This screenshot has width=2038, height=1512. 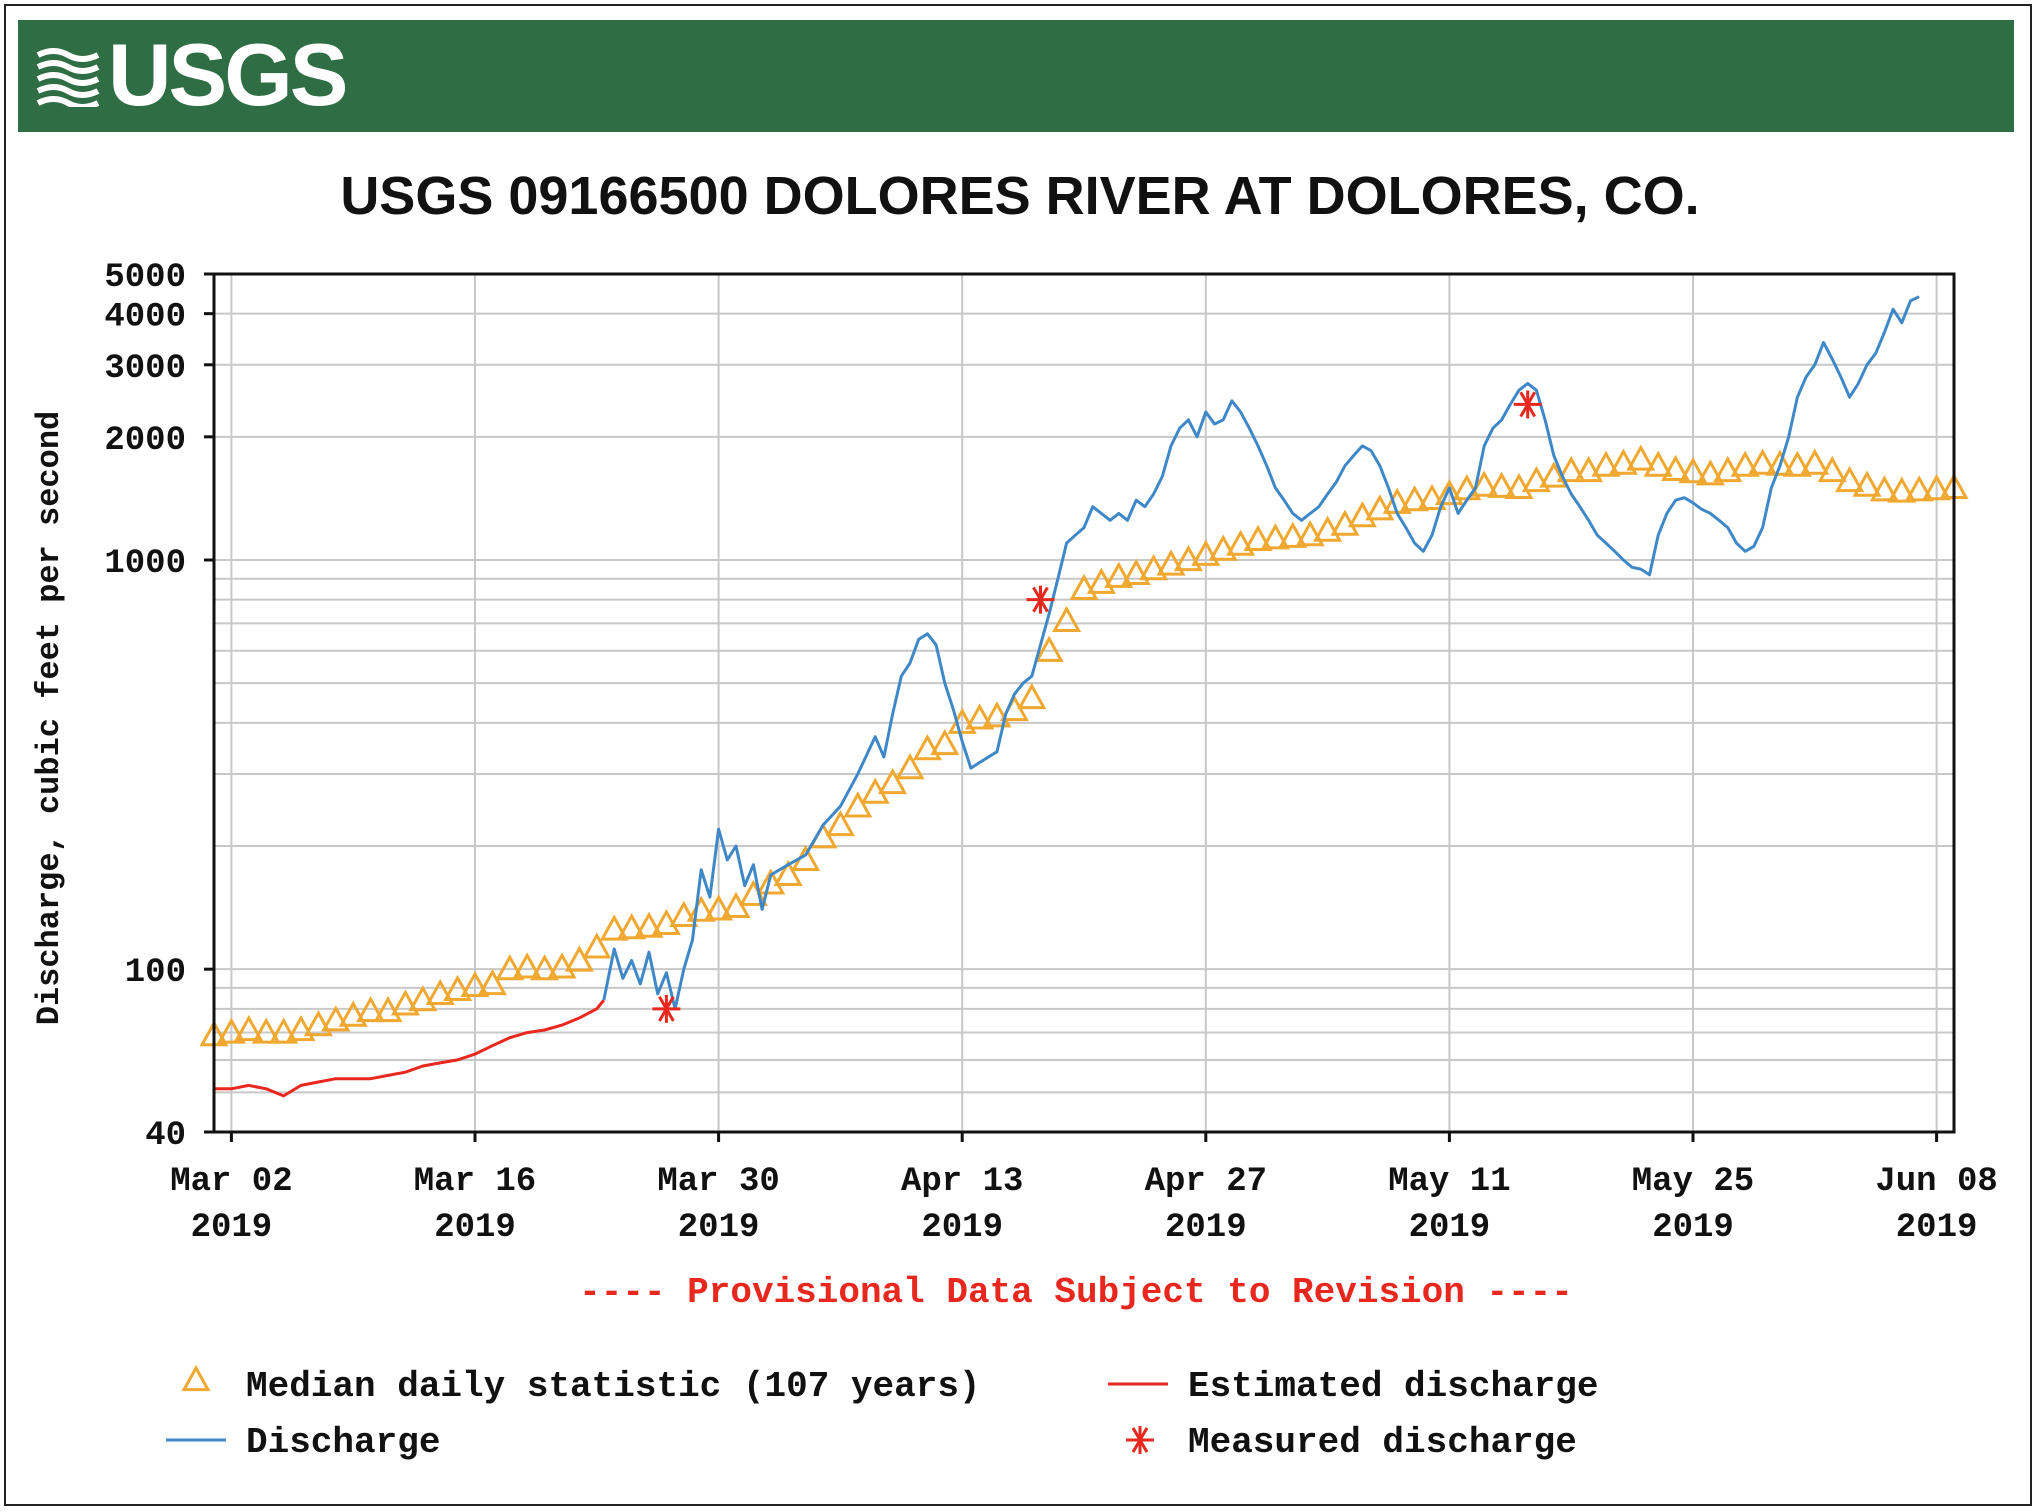 I want to click on usgs-wave-icon, so click(x=68, y=77).